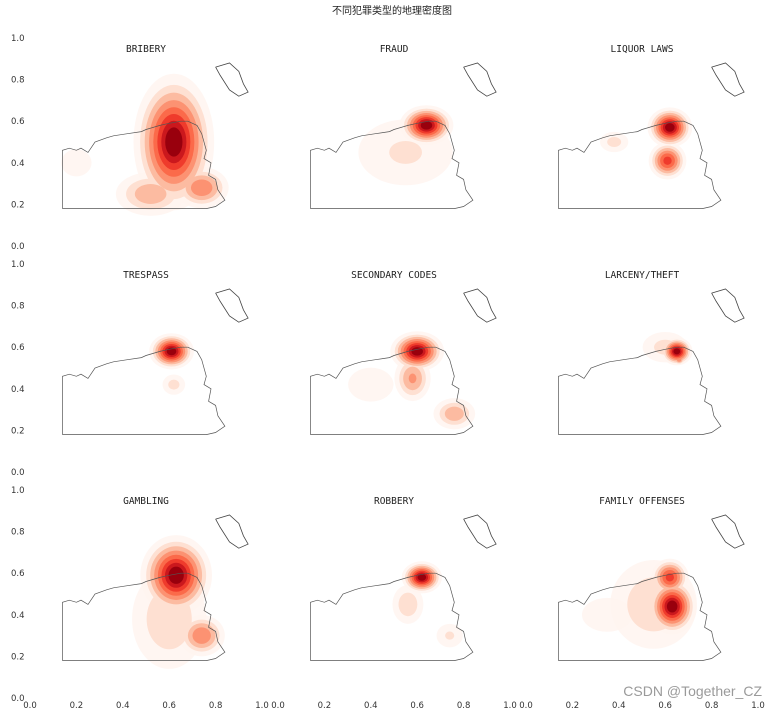 The width and height of the screenshot is (776, 709). I want to click on panel-7: GAMBLING, so click(155, 582).